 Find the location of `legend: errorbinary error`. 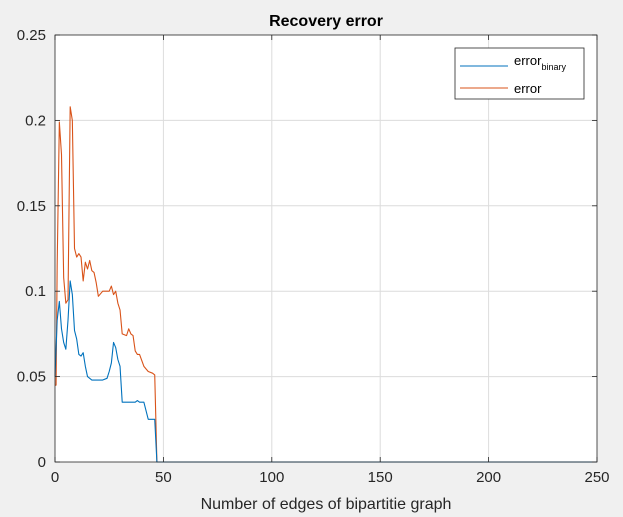

legend: errorbinary error is located at coordinates (519, 73).